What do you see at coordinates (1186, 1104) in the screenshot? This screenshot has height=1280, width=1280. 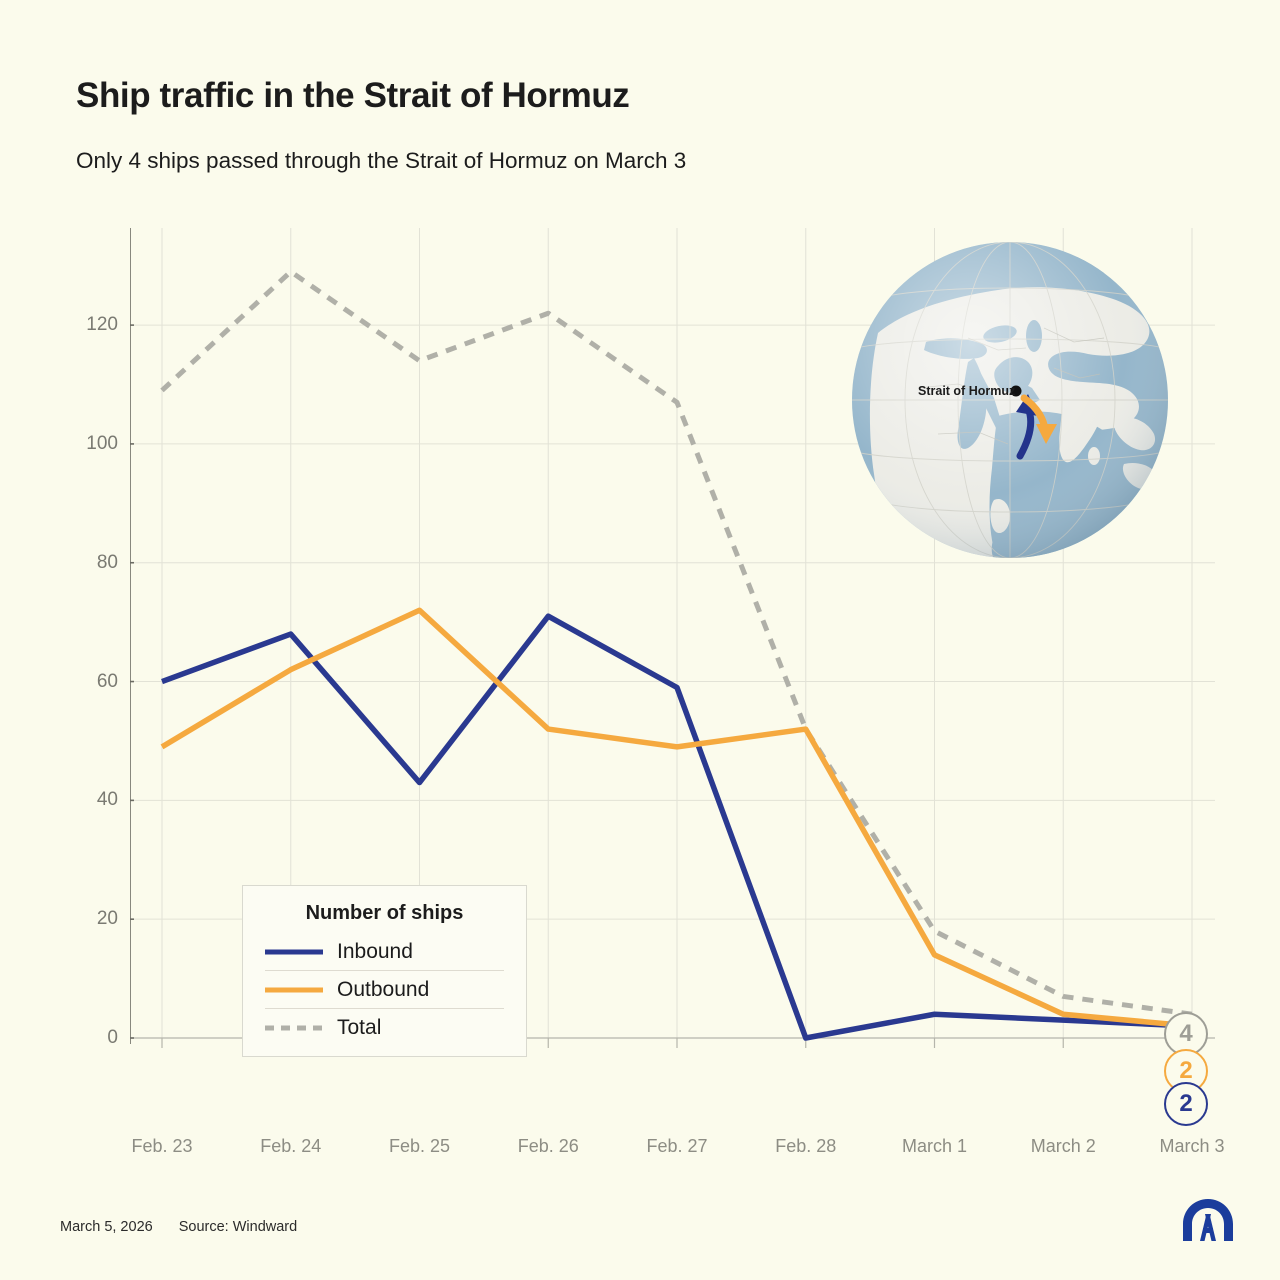 I see `inbound-endpoint: 2` at bounding box center [1186, 1104].